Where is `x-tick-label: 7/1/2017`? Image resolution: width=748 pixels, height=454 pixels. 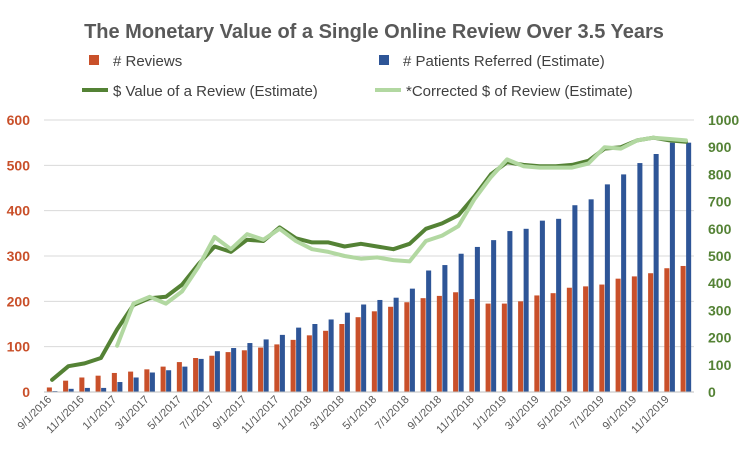 x-tick-label: 7/1/2017 is located at coordinates (197, 413).